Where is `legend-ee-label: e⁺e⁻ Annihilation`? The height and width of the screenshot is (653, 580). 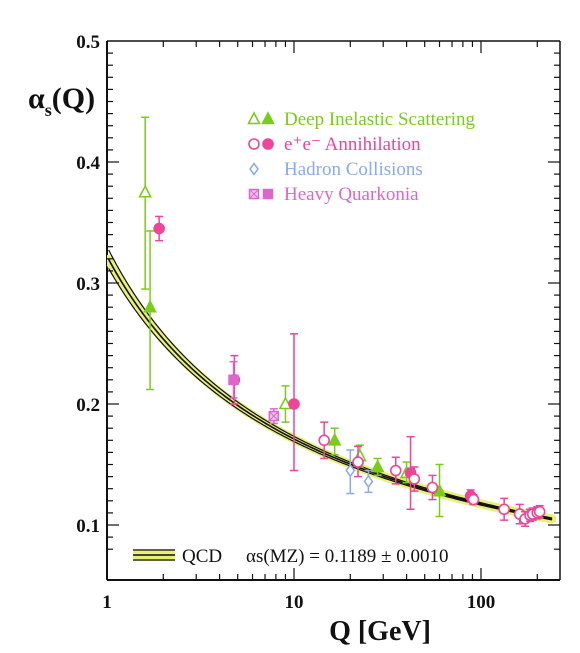 legend-ee-label: e⁺e⁻ Annihilation is located at coordinates (352, 144).